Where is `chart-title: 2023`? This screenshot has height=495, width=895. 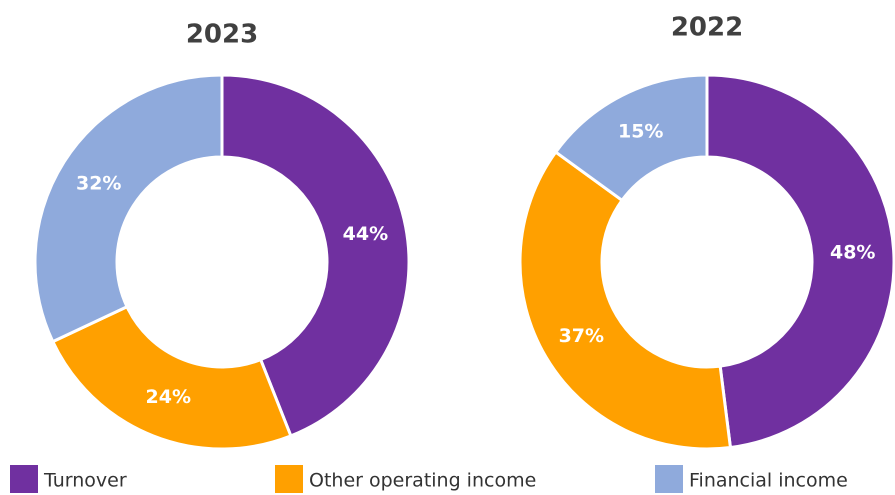
chart-title: 2023 is located at coordinates (222, 35).